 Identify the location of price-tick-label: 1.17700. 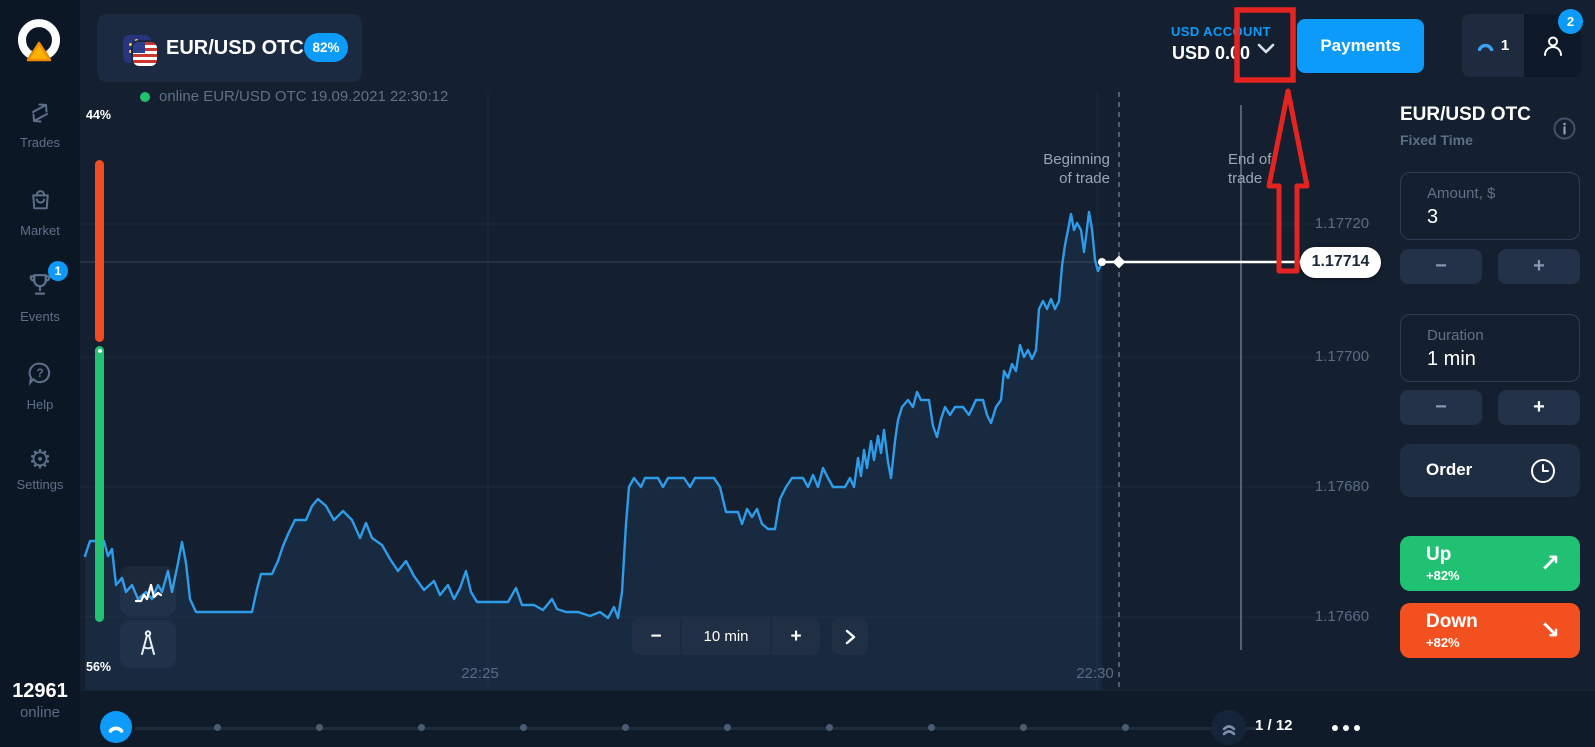
(1342, 356).